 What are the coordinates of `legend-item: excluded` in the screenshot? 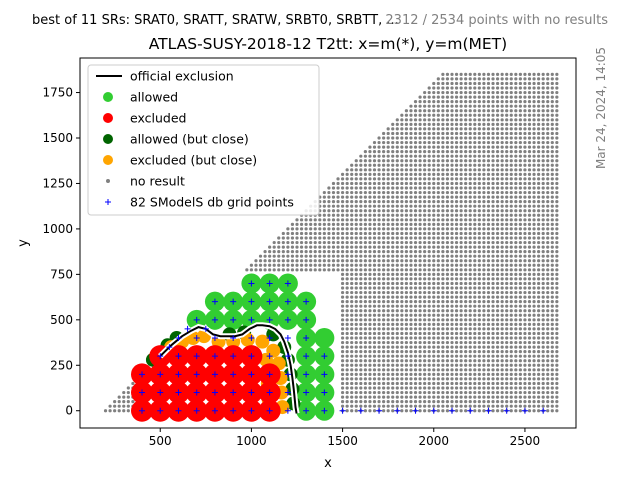 It's located at (144, 118).